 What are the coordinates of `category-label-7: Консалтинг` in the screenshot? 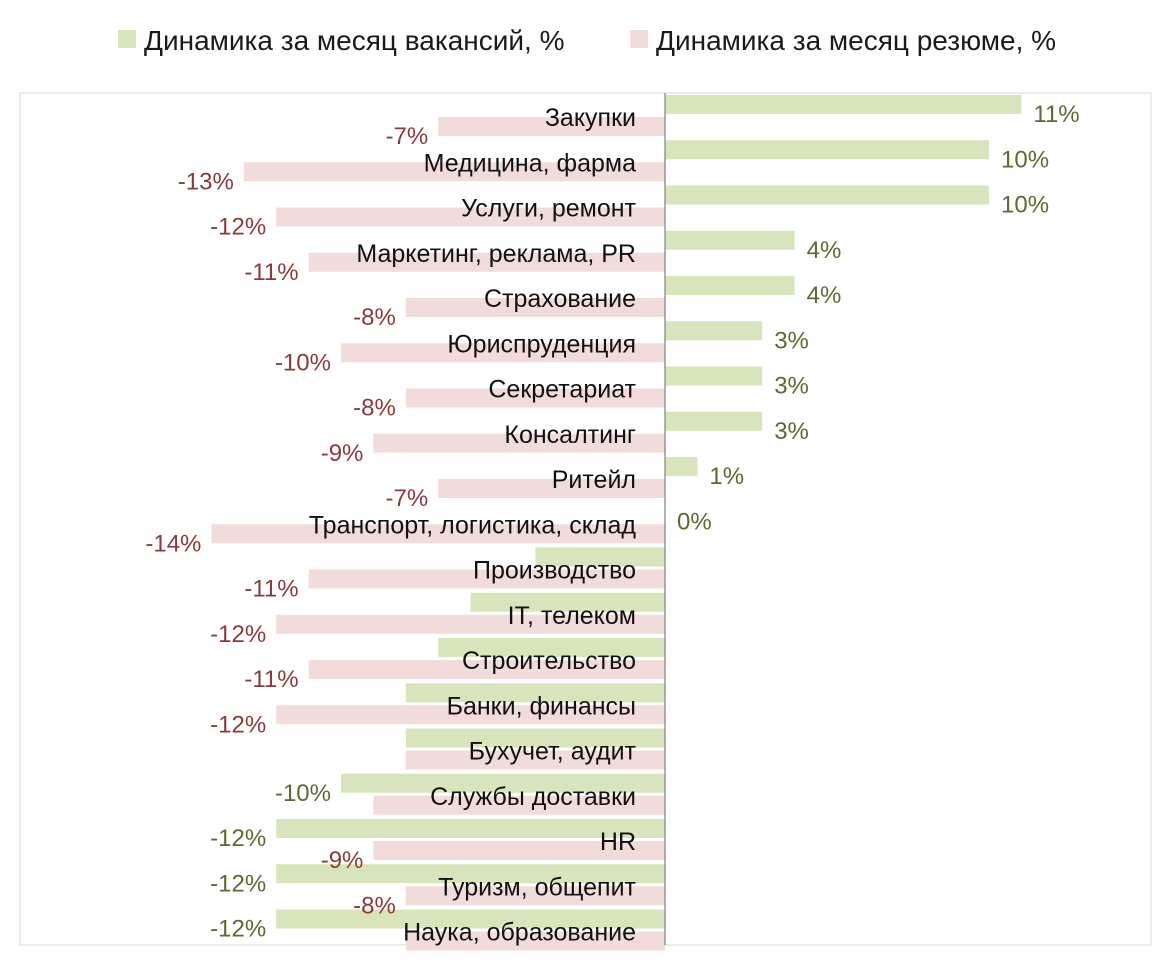 It's located at (570, 435).